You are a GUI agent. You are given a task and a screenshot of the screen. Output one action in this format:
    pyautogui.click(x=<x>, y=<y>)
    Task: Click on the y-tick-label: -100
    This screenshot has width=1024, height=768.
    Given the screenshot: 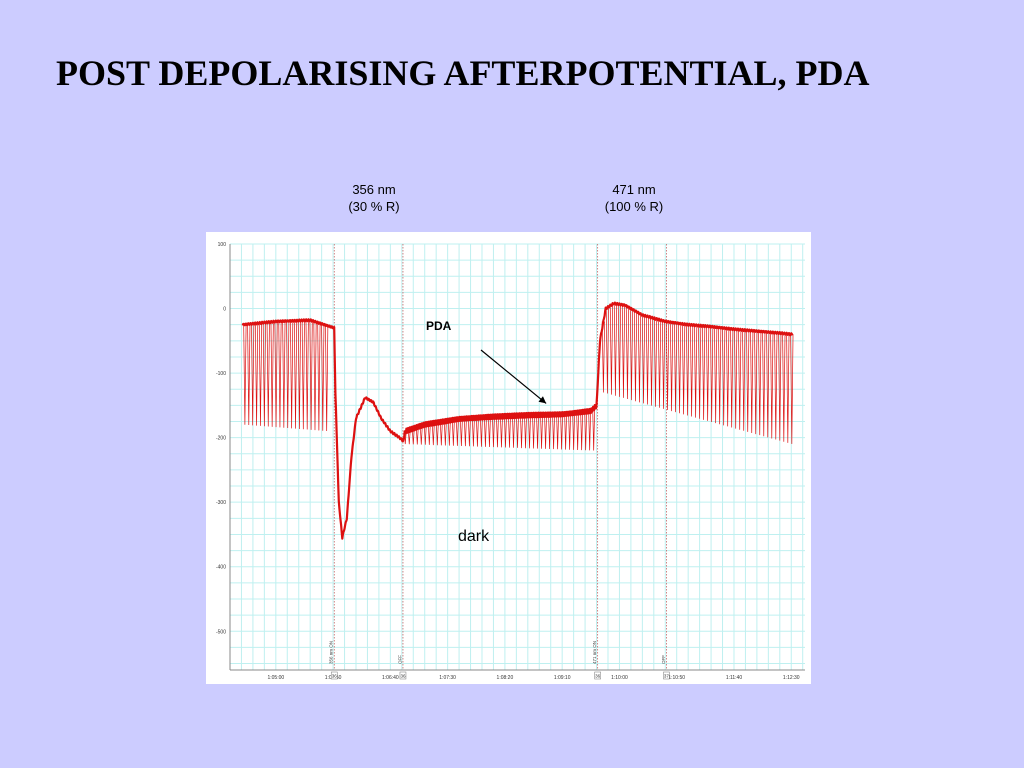 What is the action you would take?
    pyautogui.click(x=221, y=374)
    